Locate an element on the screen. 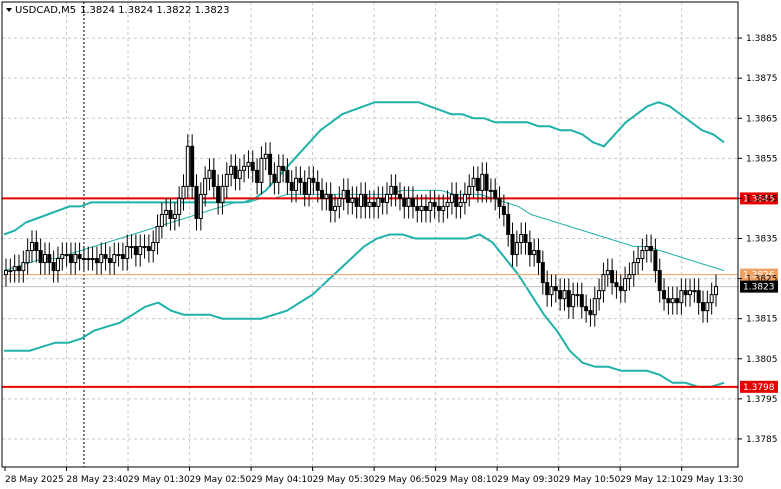 Image resolution: width=781 pixels, height=489 pixels. symbol-label: USDCAD,M5 is located at coordinates (45, 10).